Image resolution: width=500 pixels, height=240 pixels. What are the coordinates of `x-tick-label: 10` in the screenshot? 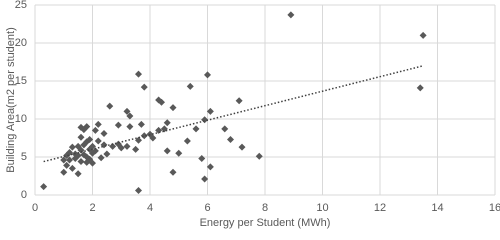 It's located at (322, 208).